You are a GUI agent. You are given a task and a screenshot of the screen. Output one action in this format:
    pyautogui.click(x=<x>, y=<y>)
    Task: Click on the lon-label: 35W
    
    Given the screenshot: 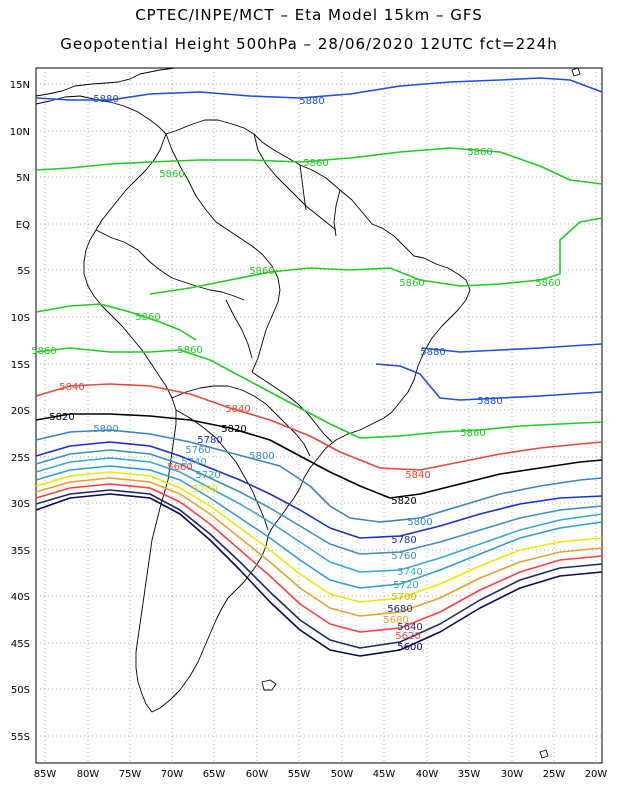 What is the action you would take?
    pyautogui.click(x=469, y=774)
    